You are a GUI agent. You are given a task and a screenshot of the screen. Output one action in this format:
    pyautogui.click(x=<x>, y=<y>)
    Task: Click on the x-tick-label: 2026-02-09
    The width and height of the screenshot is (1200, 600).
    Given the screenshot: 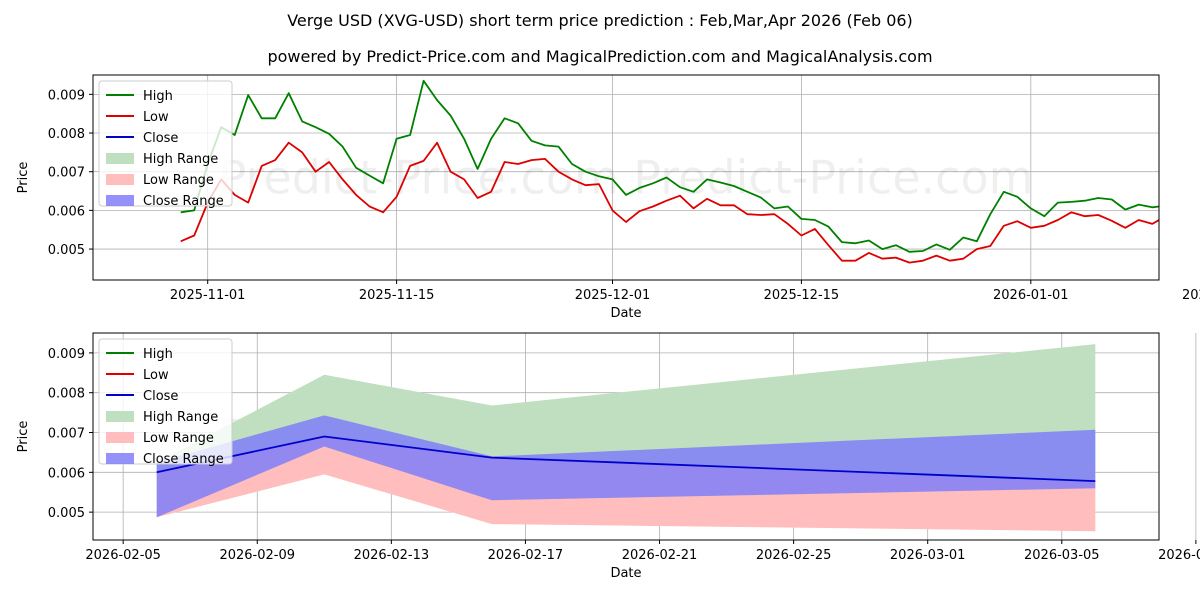 What is the action you would take?
    pyautogui.click(x=257, y=555)
    